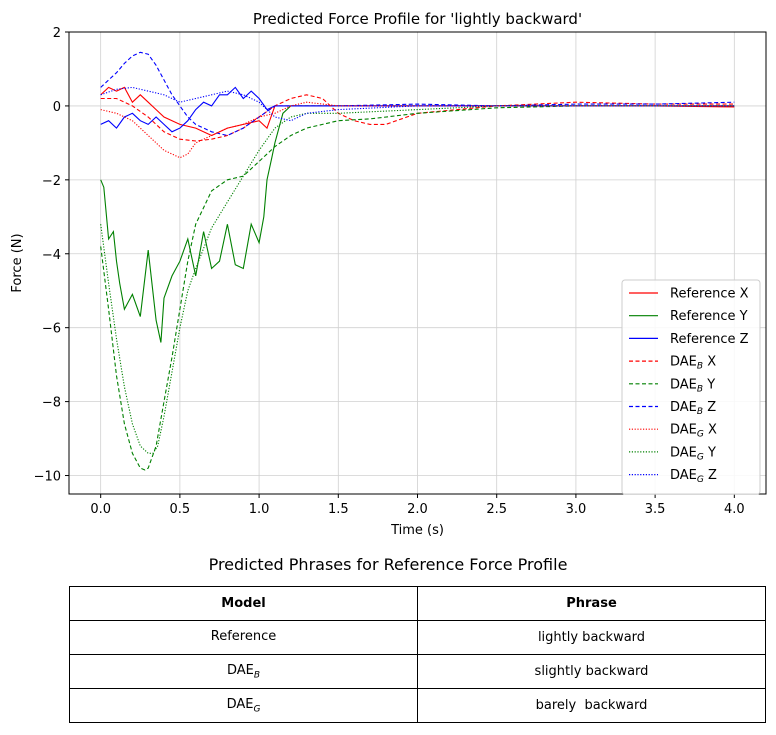  I want to click on x-tick-label: 1.0, so click(259, 509).